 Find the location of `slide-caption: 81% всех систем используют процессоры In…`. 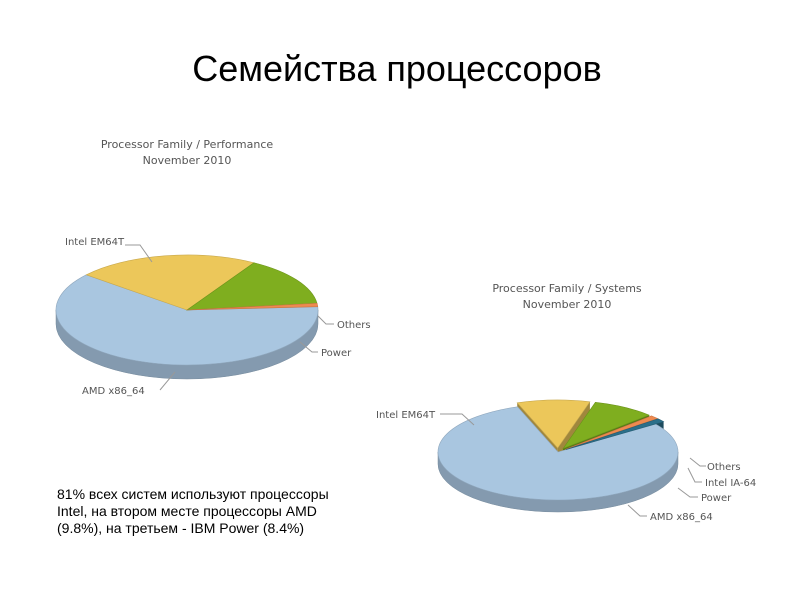

slide-caption: 81% всех систем используют процессоры In… is located at coordinates (222, 511).